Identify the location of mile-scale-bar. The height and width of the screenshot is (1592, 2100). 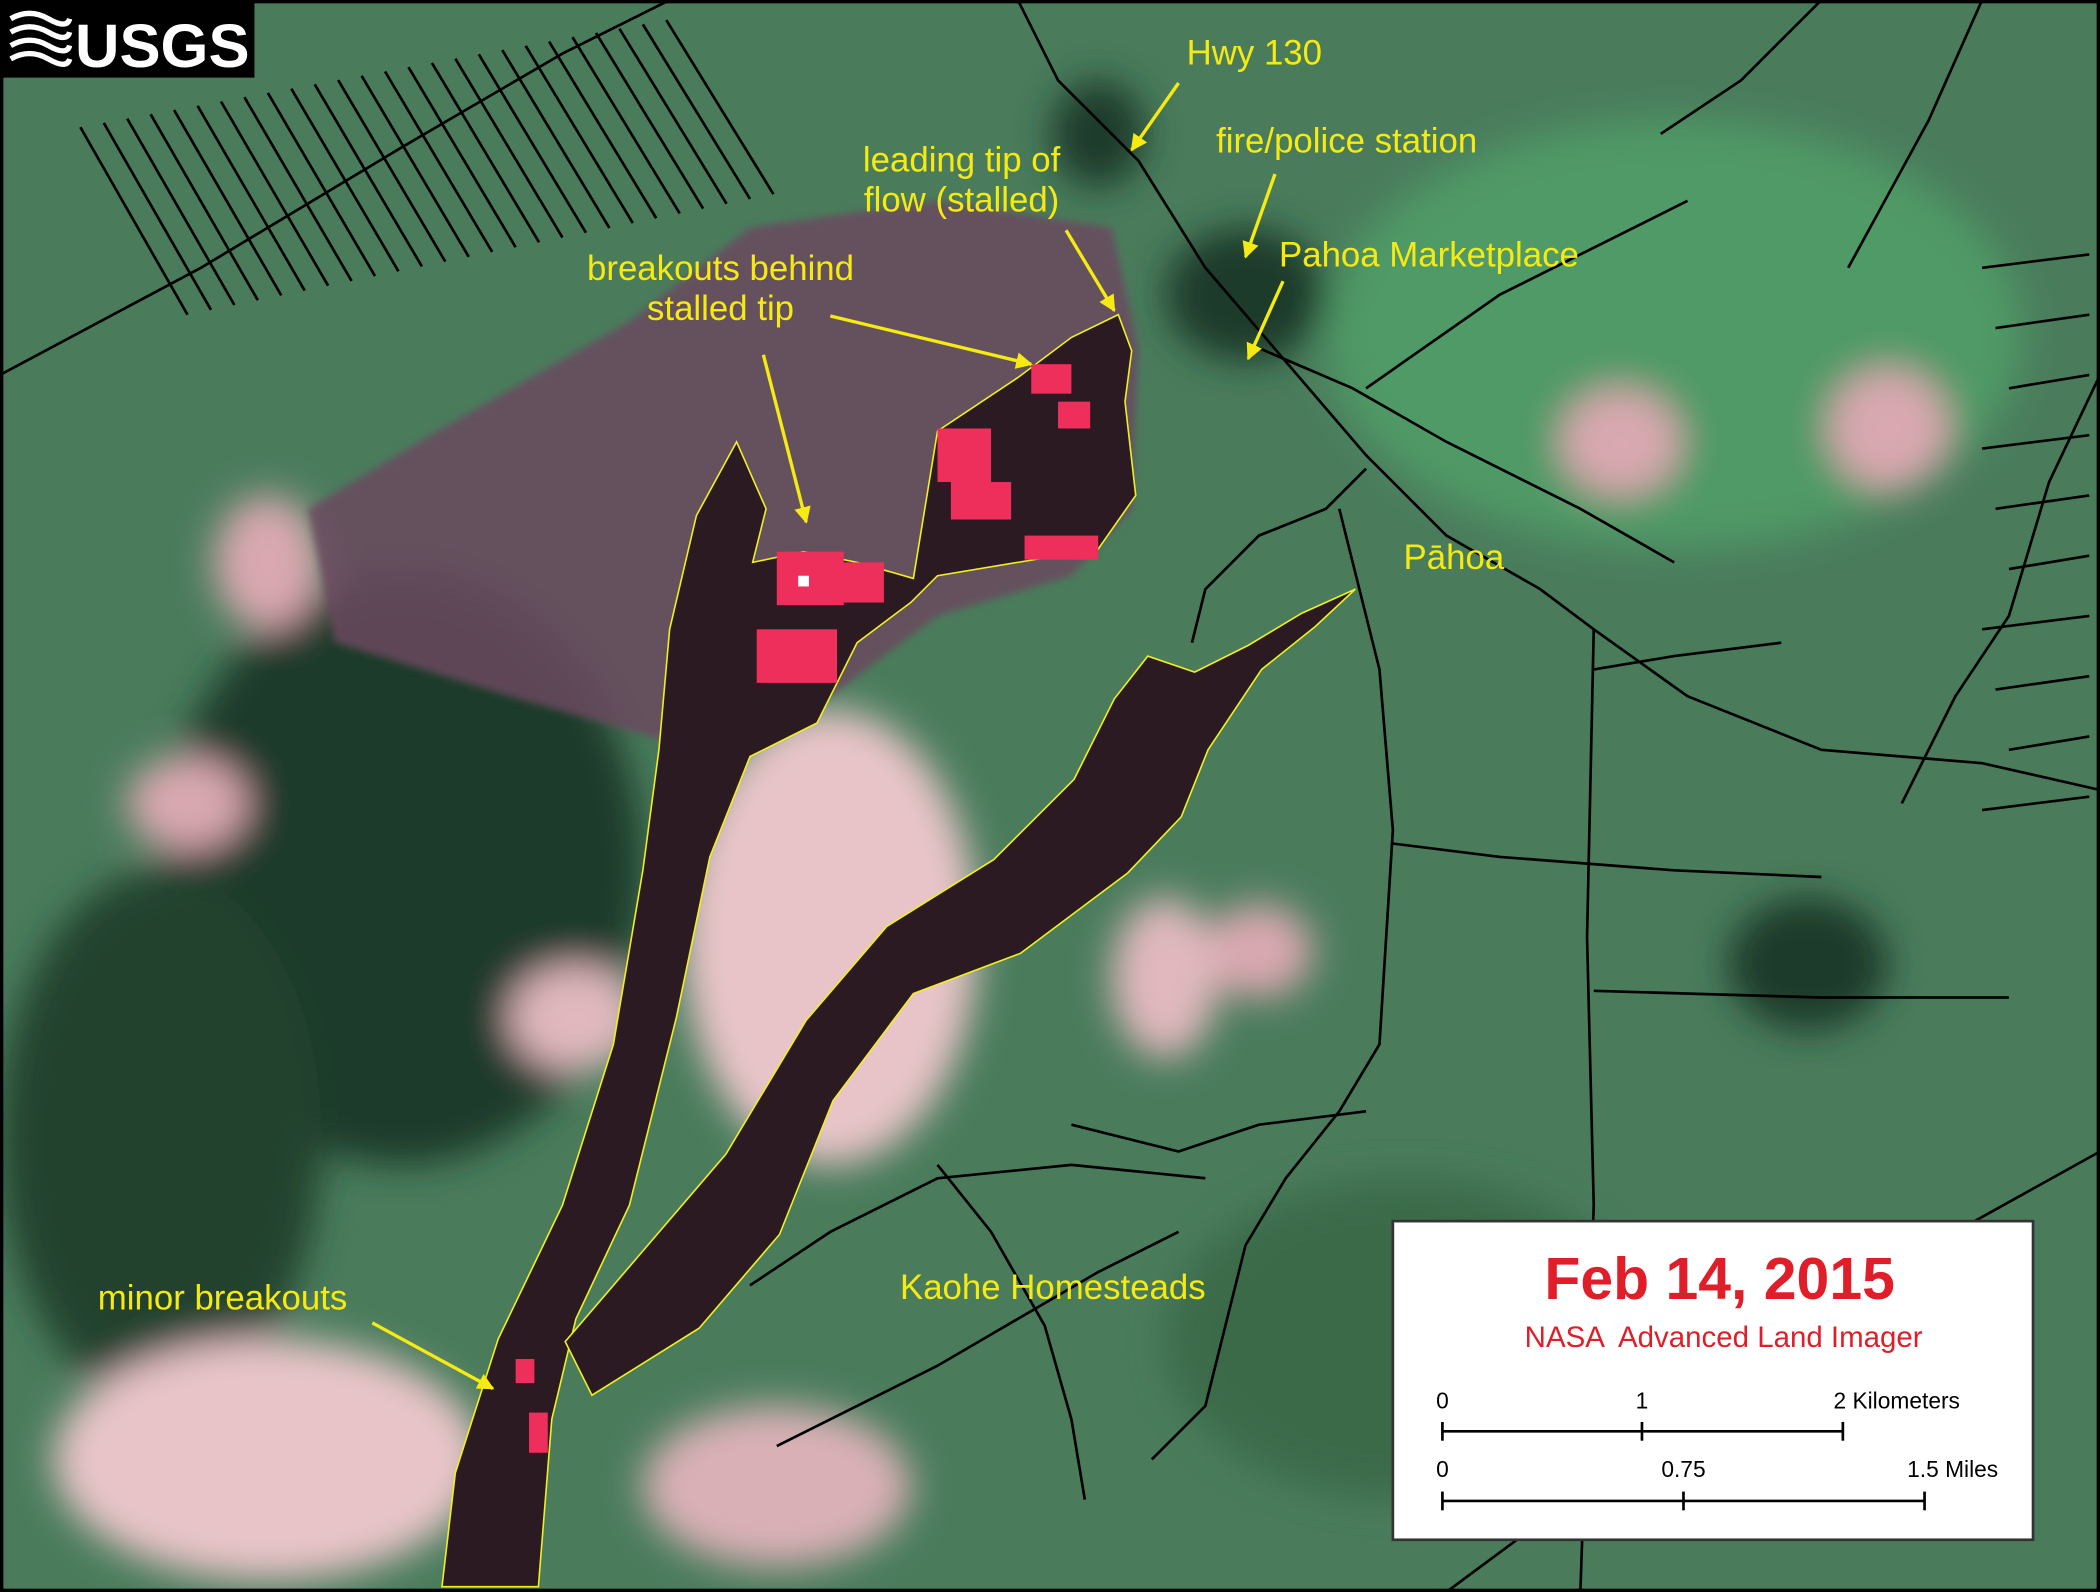
(1683, 1501).